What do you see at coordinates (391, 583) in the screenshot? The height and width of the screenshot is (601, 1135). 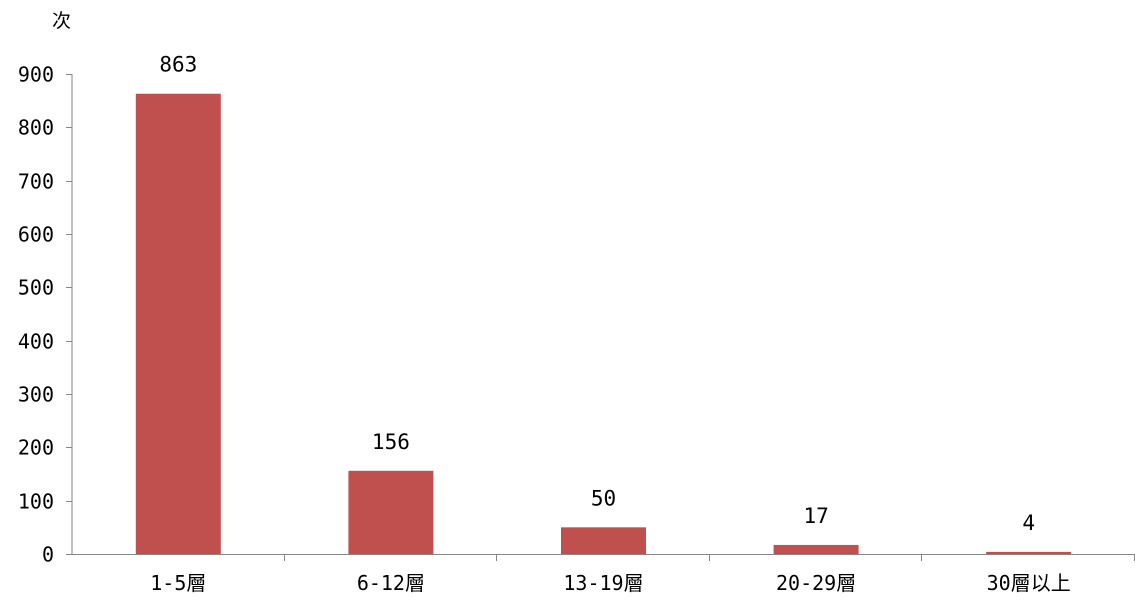 I see `x-tick-label: 6-12層` at bounding box center [391, 583].